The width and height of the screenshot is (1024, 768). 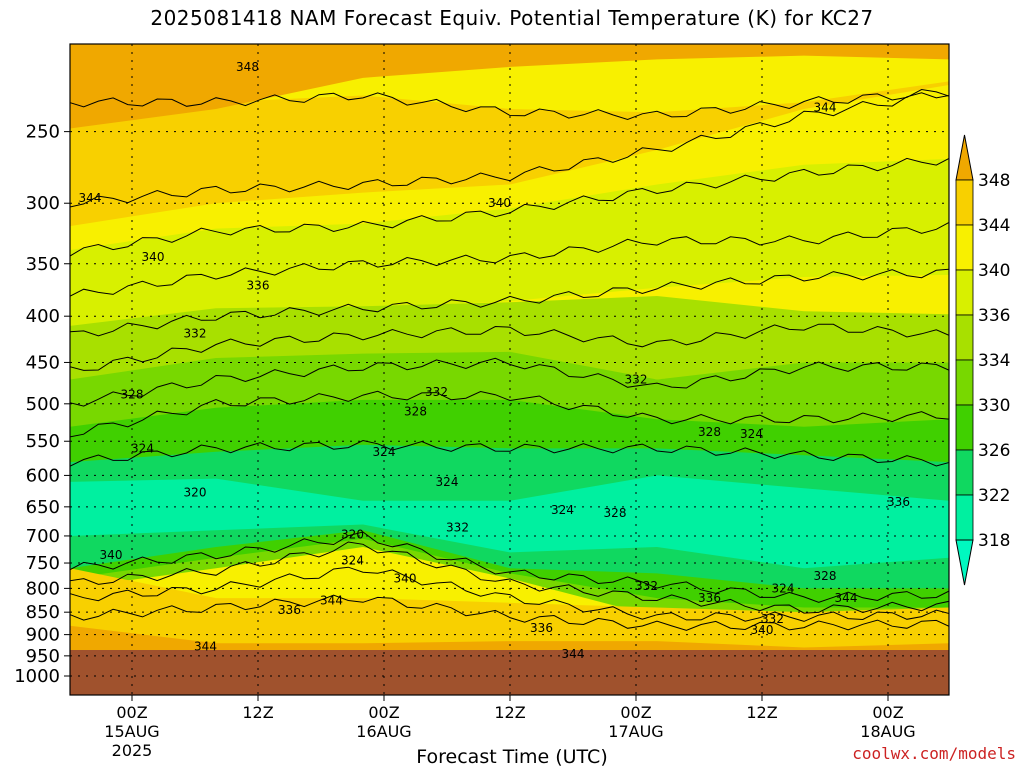 What do you see at coordinates (383, 731) in the screenshot?
I see `x-tick-date: 16AUG` at bounding box center [383, 731].